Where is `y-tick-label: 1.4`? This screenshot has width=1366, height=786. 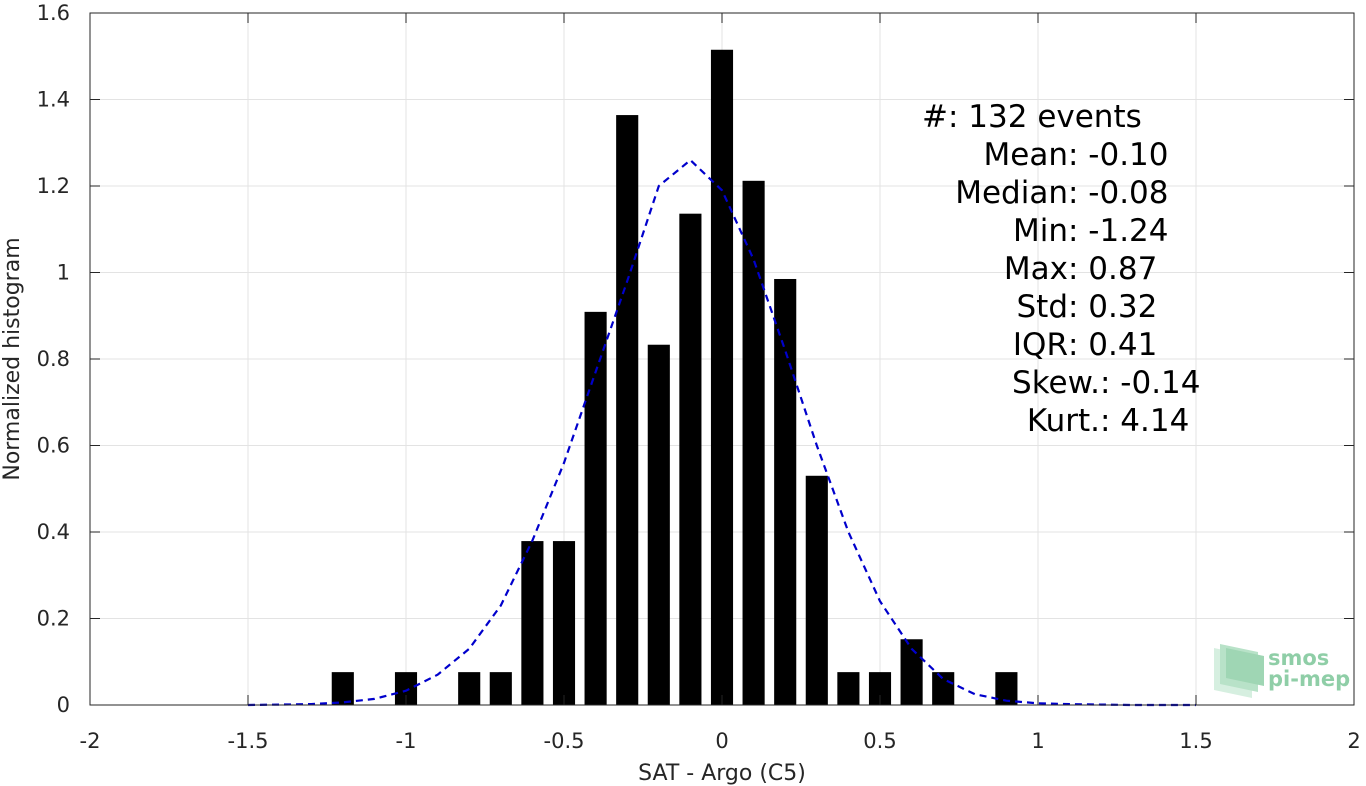 y-tick-label: 1.4 is located at coordinates (53, 100).